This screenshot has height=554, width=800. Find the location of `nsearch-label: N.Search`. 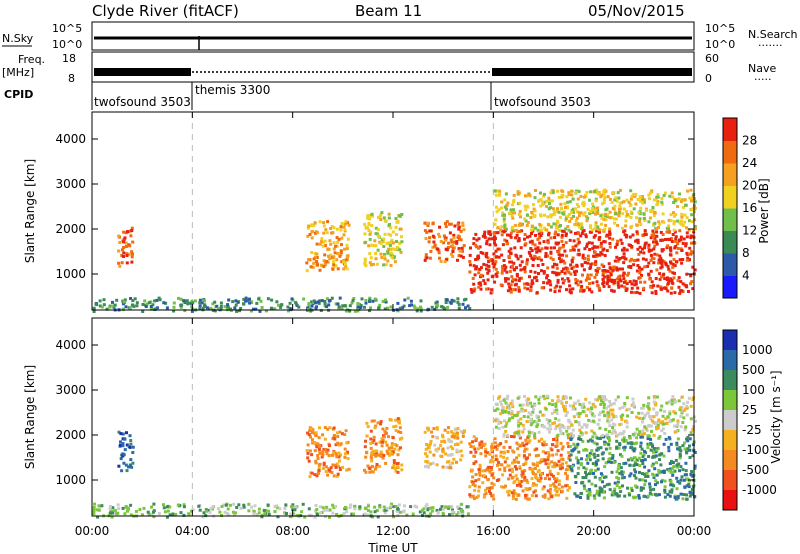

nsearch-label: N.Search is located at coordinates (773, 34).